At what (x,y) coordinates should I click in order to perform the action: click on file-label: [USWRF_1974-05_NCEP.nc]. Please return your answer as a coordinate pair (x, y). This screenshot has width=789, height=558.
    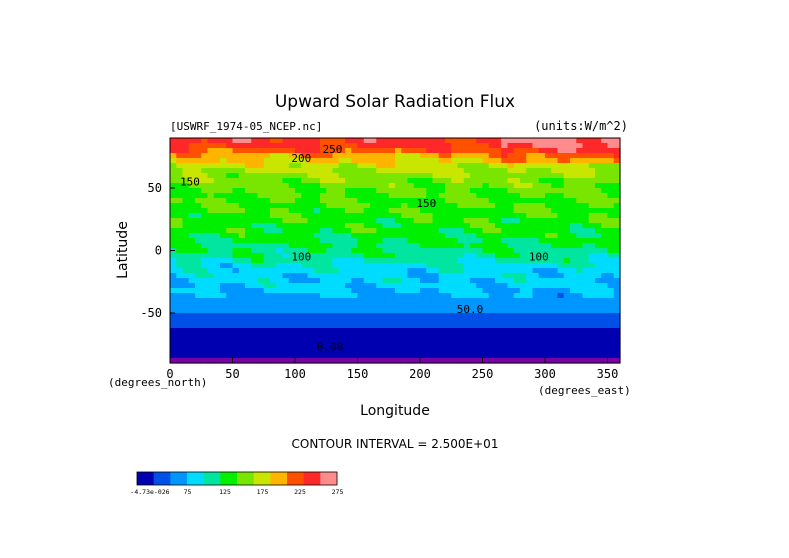
    Looking at the image, I should click on (246, 126).